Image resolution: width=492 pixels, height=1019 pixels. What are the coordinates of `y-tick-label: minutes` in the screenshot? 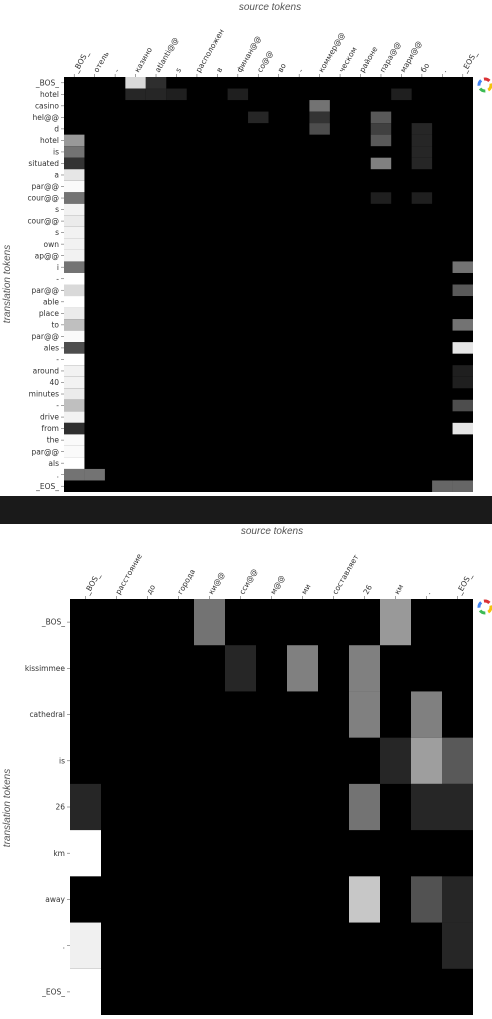 It's located at (44, 394).